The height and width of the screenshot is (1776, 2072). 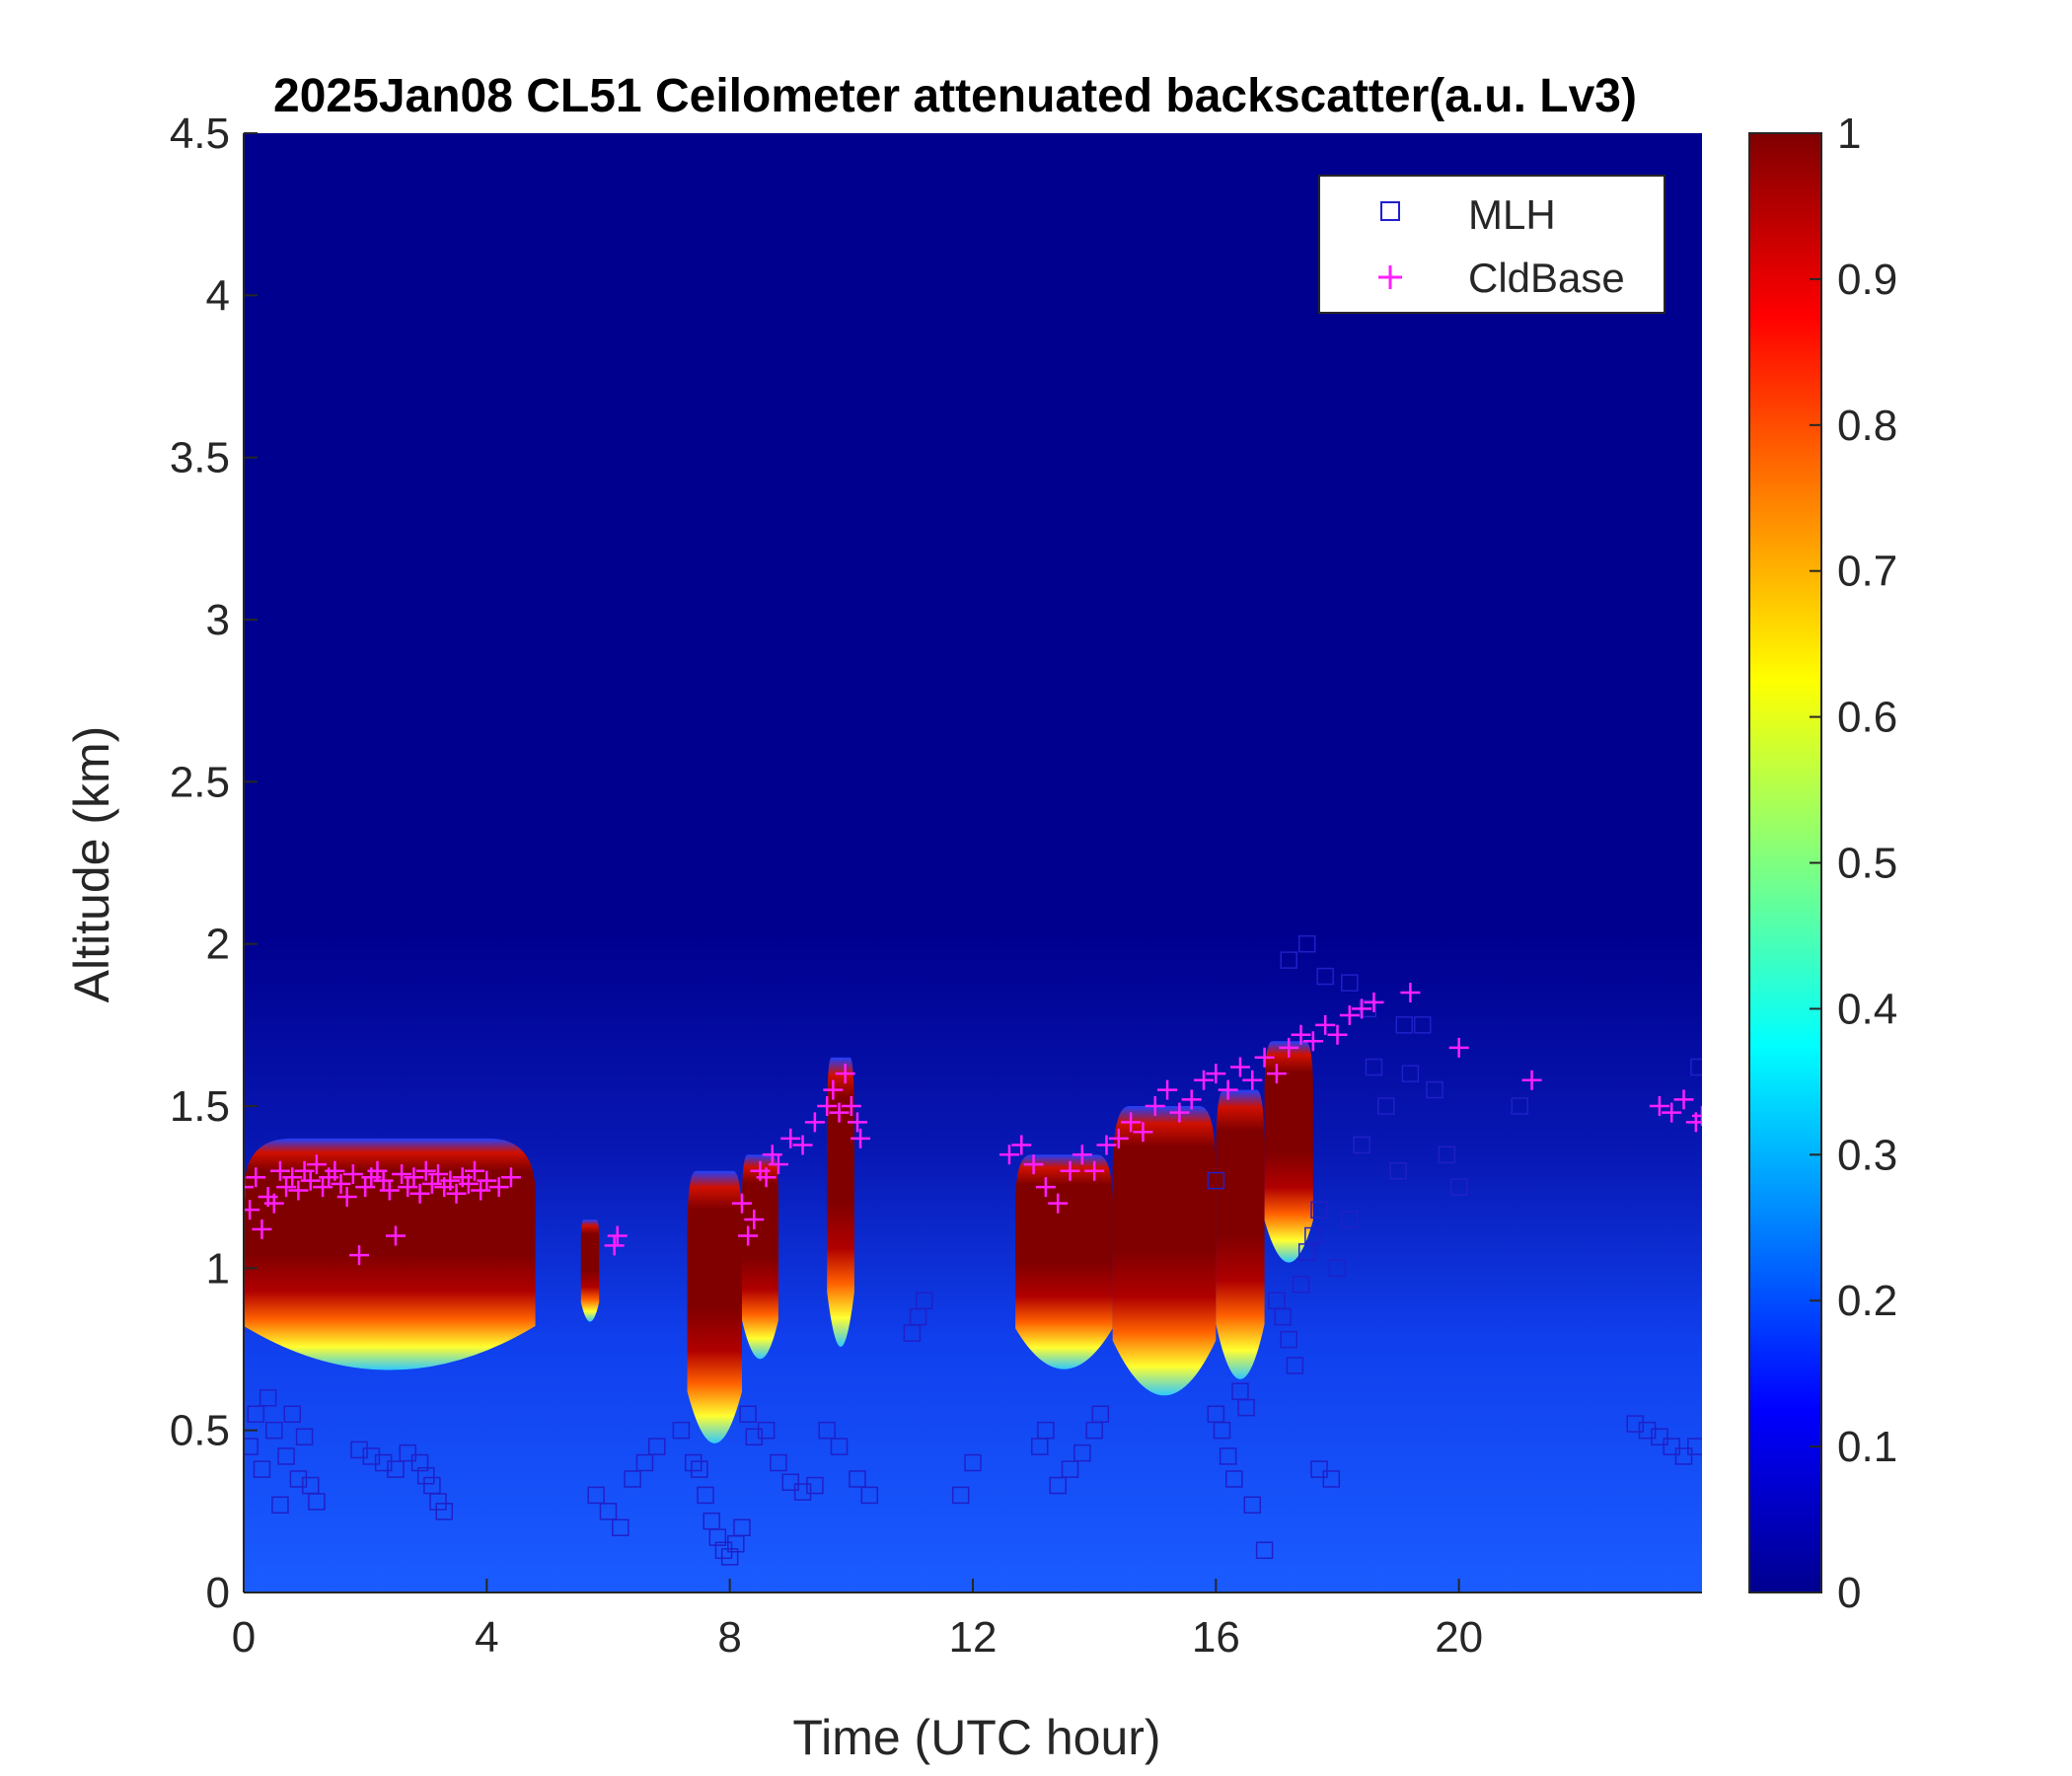 What do you see at coordinates (218, 1593) in the screenshot?
I see `y-tick-label: 0` at bounding box center [218, 1593].